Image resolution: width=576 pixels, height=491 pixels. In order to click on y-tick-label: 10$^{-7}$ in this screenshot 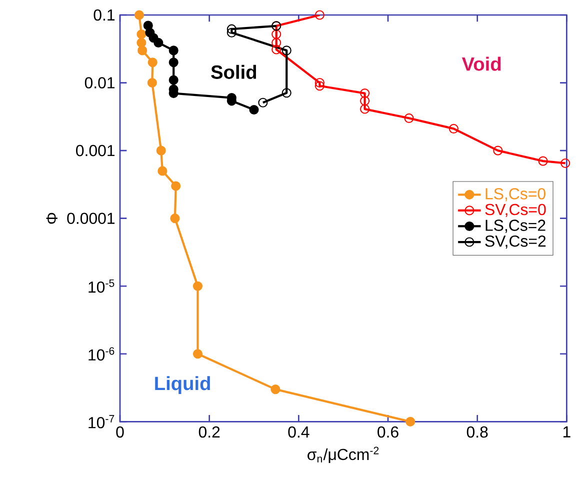, I will do `click(101, 421)`.